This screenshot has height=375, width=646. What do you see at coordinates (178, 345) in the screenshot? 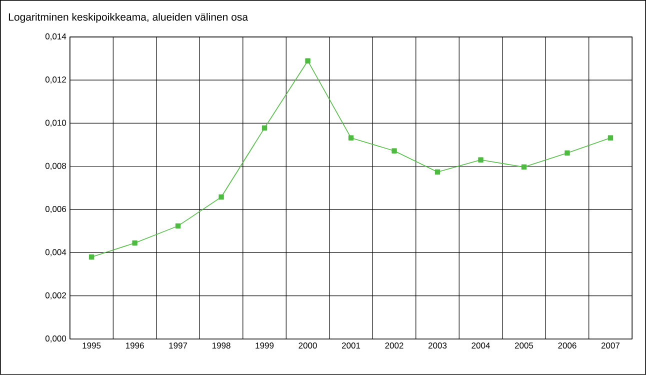
I see `x-tick-label: 1997` at bounding box center [178, 345].